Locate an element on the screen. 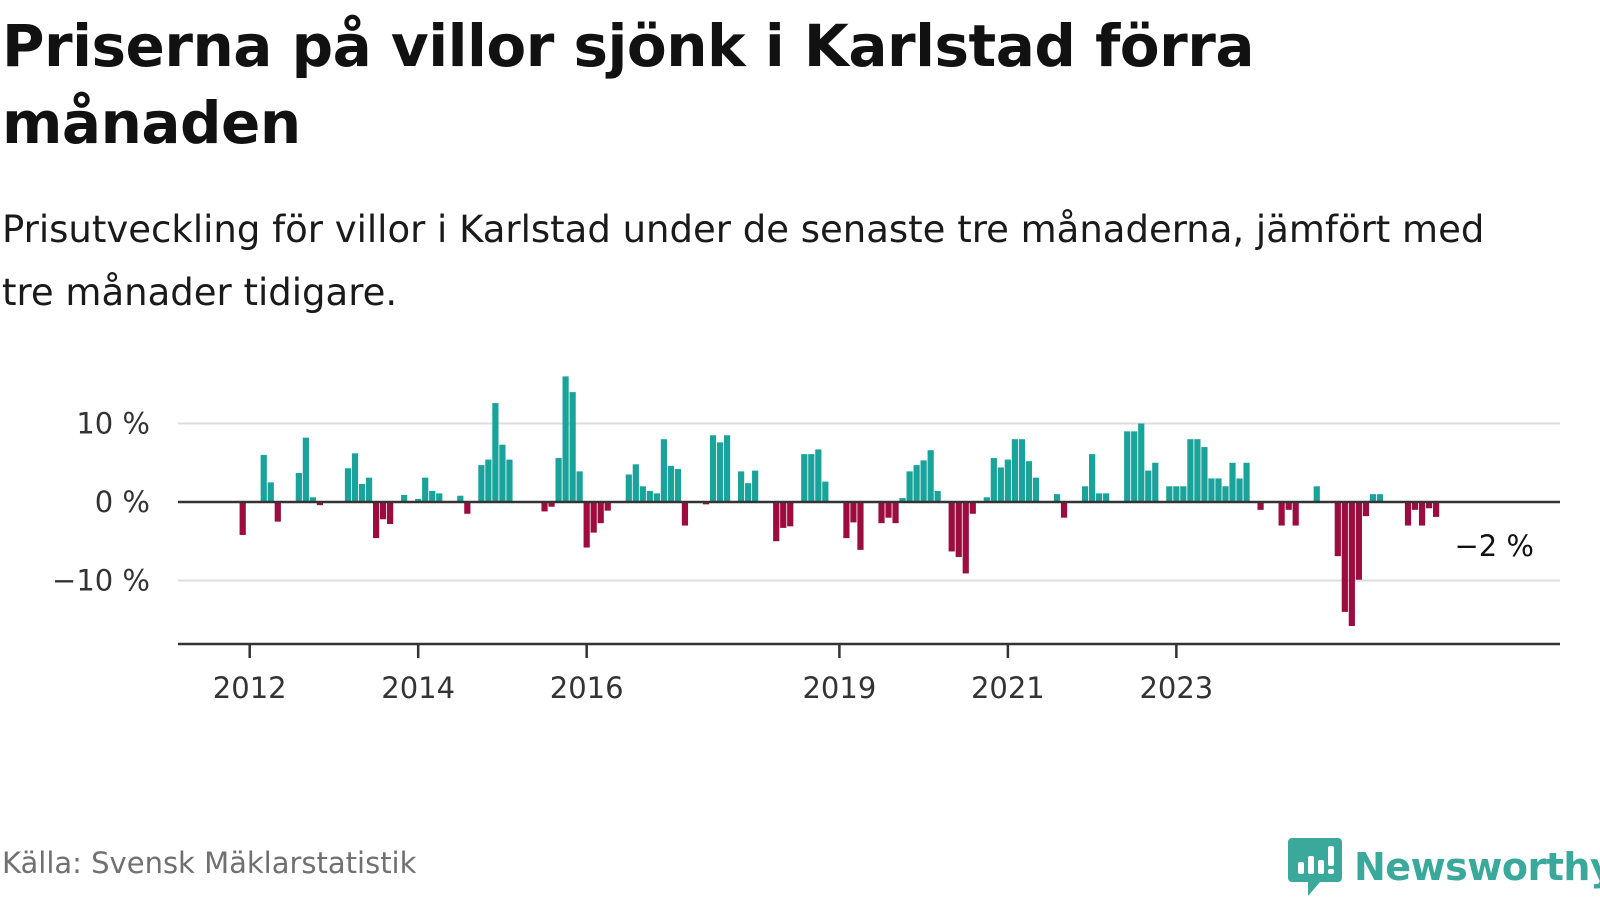 The width and height of the screenshot is (1600, 900). brand-name: Newsworthy is located at coordinates (1477, 867).